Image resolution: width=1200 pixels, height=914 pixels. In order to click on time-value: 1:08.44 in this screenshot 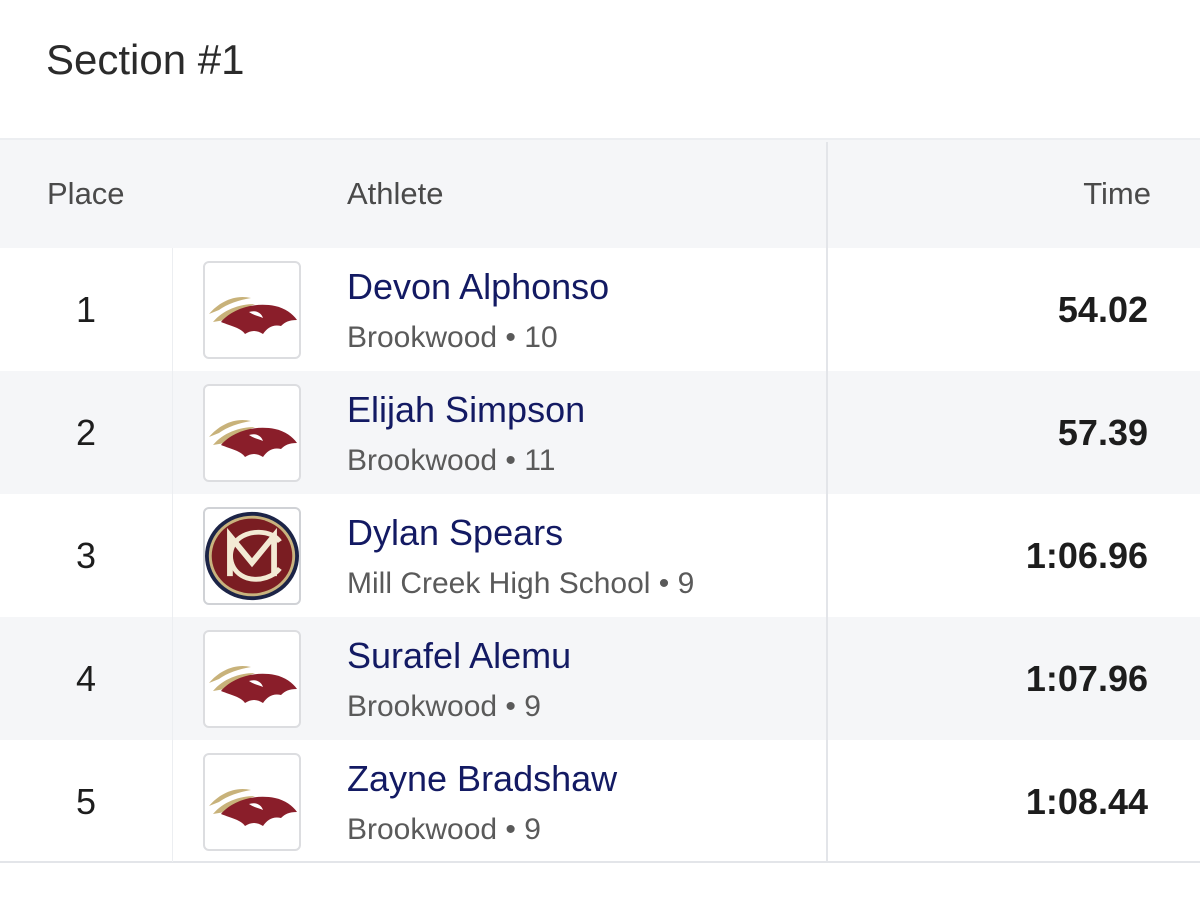, I will do `click(1086, 801)`.